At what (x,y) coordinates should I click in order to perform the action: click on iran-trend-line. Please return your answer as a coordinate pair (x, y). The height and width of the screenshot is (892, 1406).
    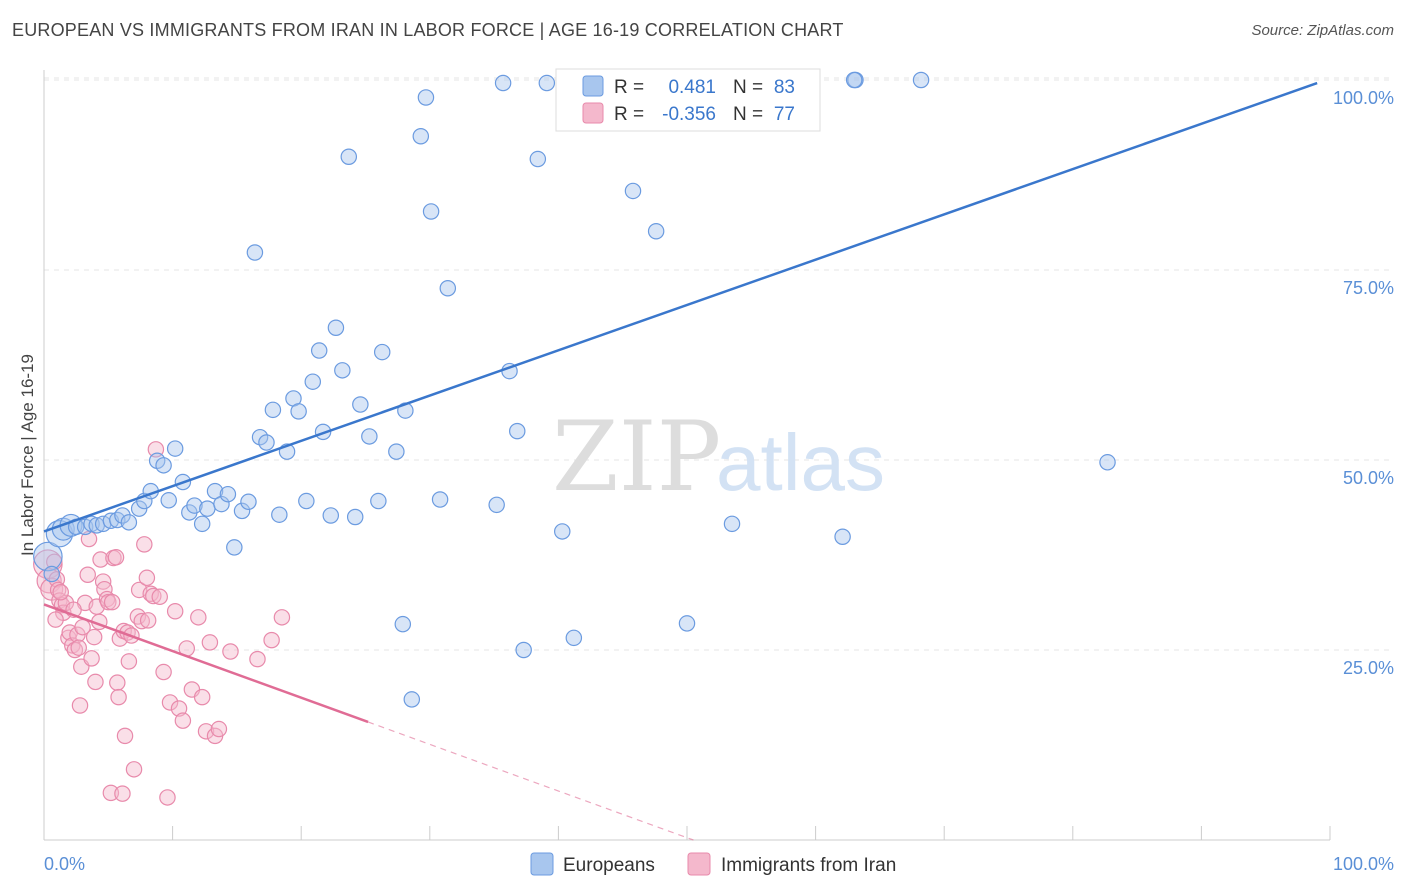
    Looking at the image, I should click on (206, 663).